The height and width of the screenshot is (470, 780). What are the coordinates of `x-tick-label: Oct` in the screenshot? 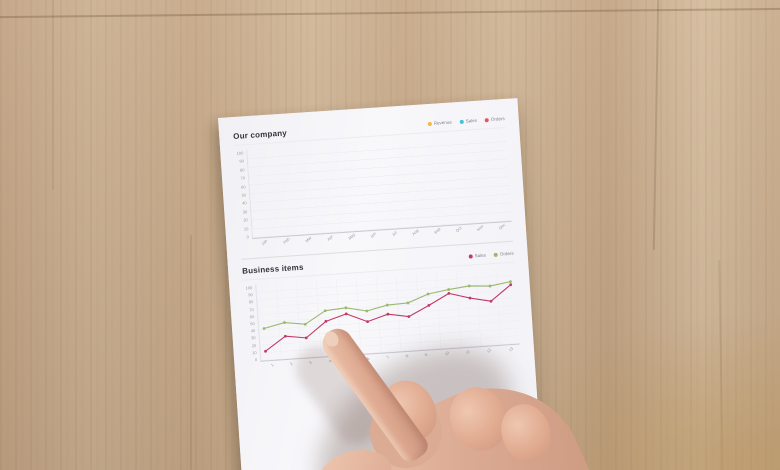 It's located at (458, 229).